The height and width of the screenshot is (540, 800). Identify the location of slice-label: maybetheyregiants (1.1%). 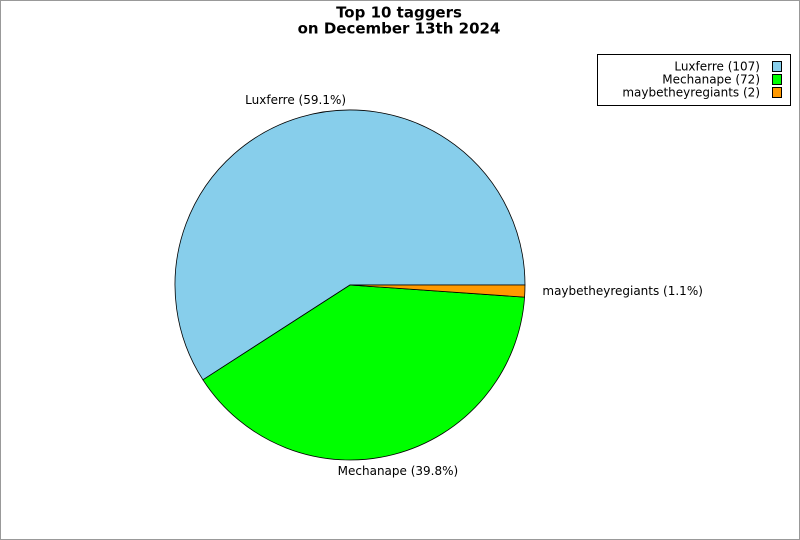
(622, 291).